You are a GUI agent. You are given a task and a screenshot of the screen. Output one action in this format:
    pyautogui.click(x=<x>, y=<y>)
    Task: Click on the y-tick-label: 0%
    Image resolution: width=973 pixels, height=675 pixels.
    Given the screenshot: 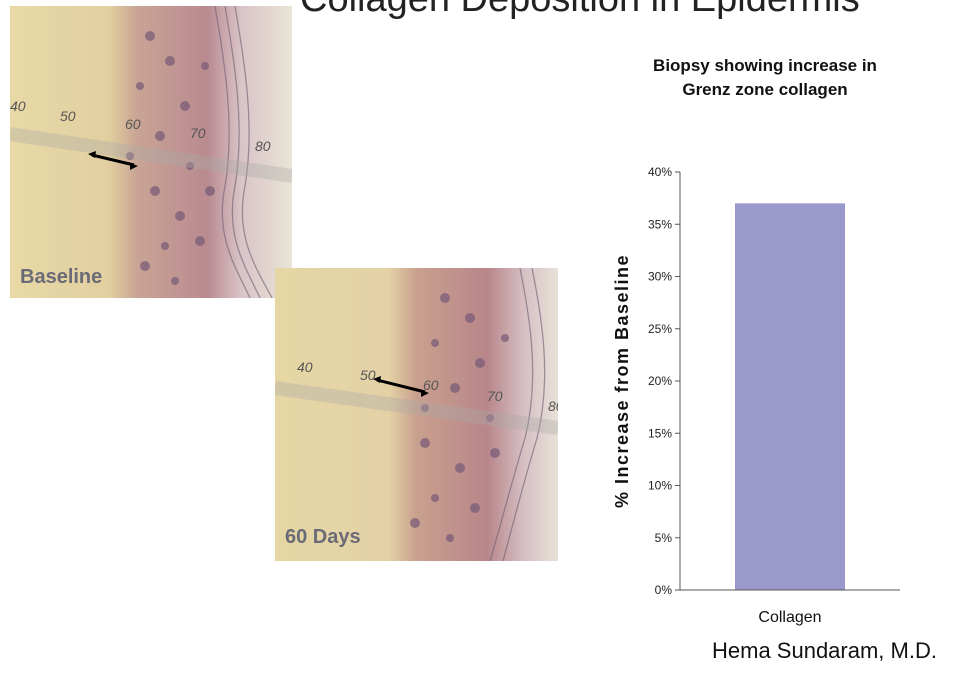 What is the action you would take?
    pyautogui.click(x=664, y=590)
    